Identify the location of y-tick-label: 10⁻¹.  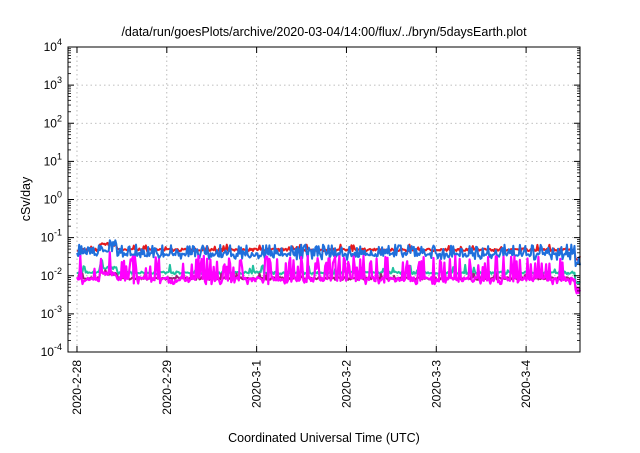
(51, 236).